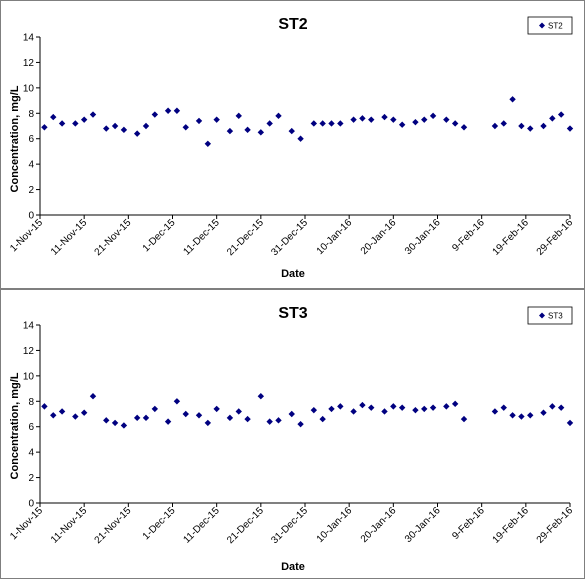 Image resolution: width=585 pixels, height=579 pixels. I want to click on data-points, so click(307, 411).